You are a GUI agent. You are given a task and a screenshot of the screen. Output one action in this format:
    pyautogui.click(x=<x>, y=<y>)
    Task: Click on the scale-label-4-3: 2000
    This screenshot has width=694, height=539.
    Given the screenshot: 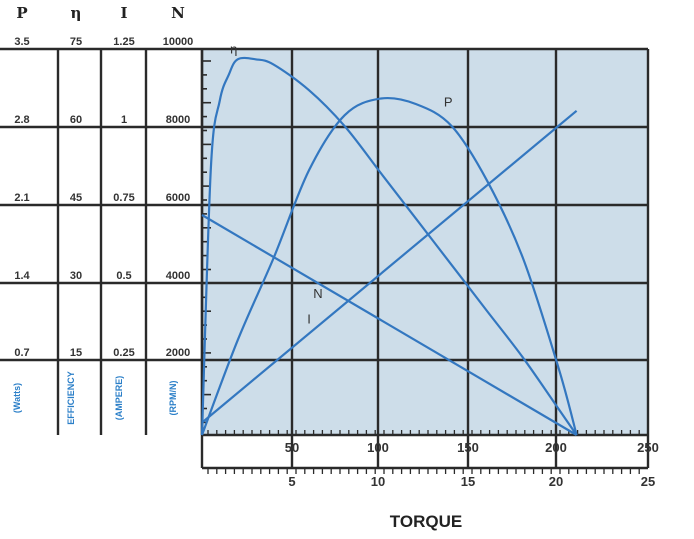 What is the action you would take?
    pyautogui.click(x=178, y=353)
    